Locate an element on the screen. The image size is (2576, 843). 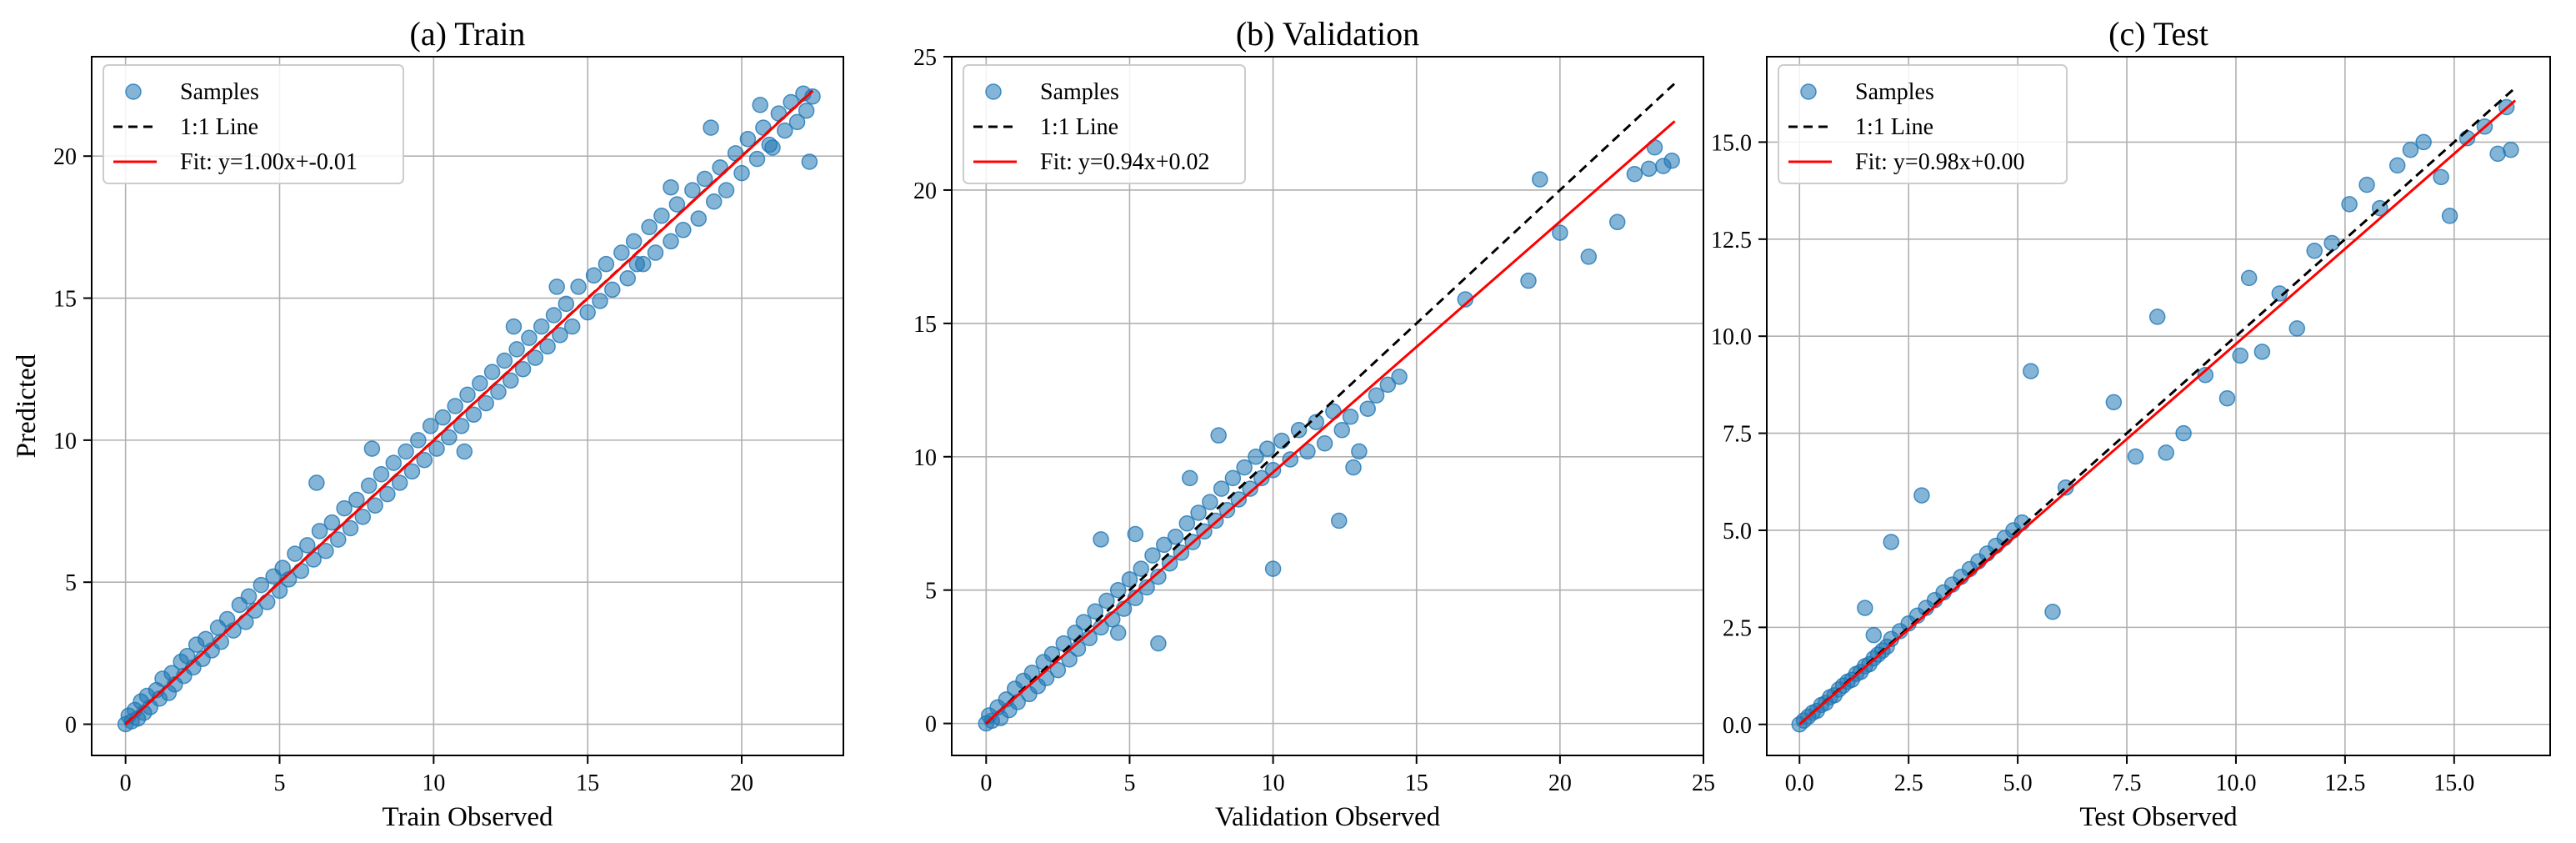
chart-title: (a) Train is located at coordinates (468, 34).